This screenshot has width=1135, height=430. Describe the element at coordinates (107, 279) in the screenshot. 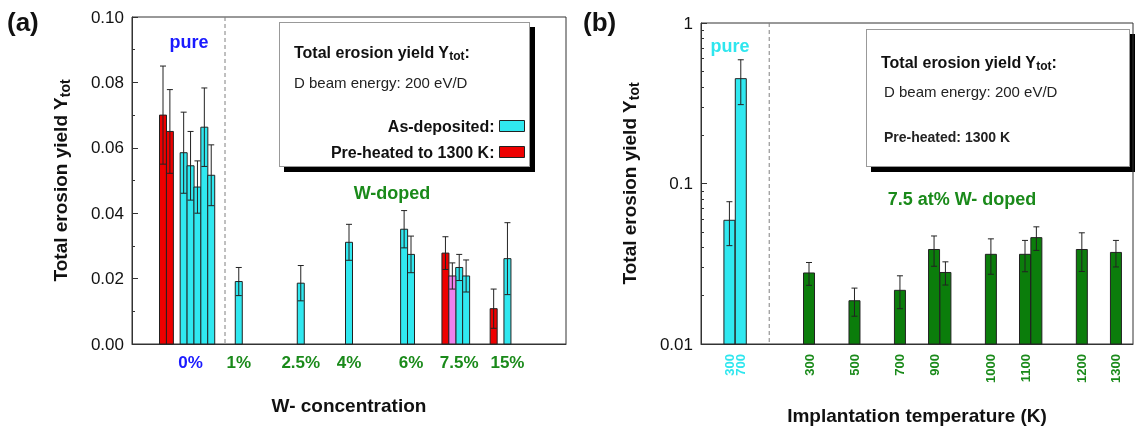

I see `y-tick-label: 0.02` at that location.